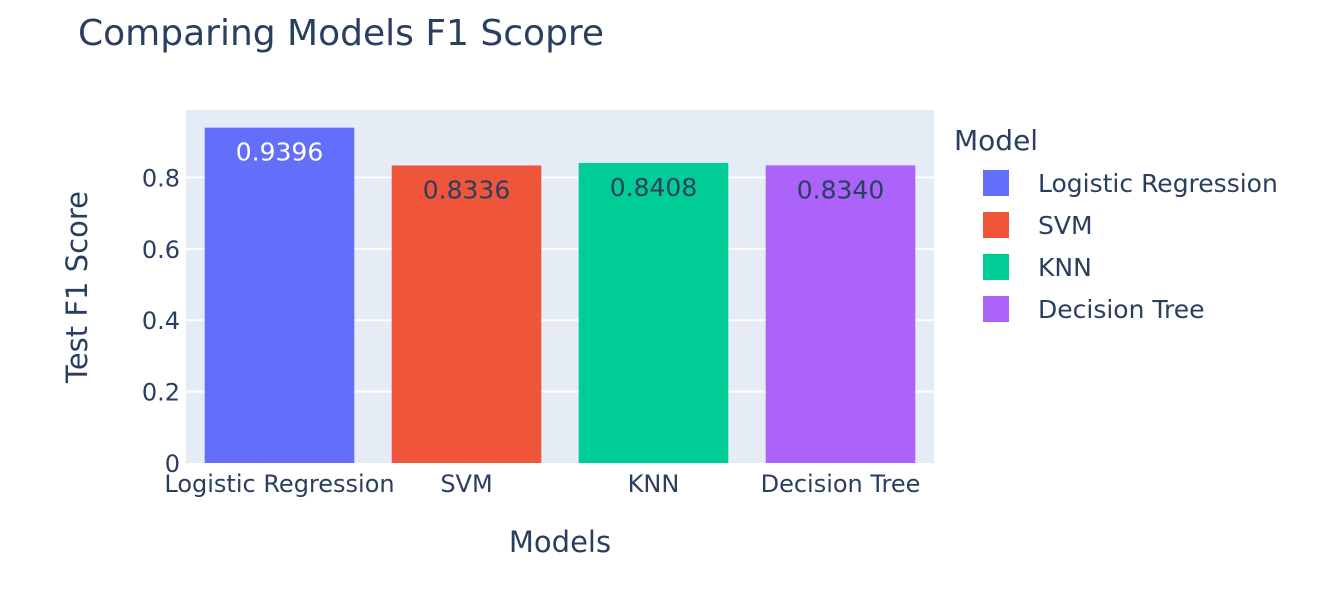 The width and height of the screenshot is (1318, 606). What do you see at coordinates (279, 152) in the screenshot?
I see `bar-data-label: 0.9396` at bounding box center [279, 152].